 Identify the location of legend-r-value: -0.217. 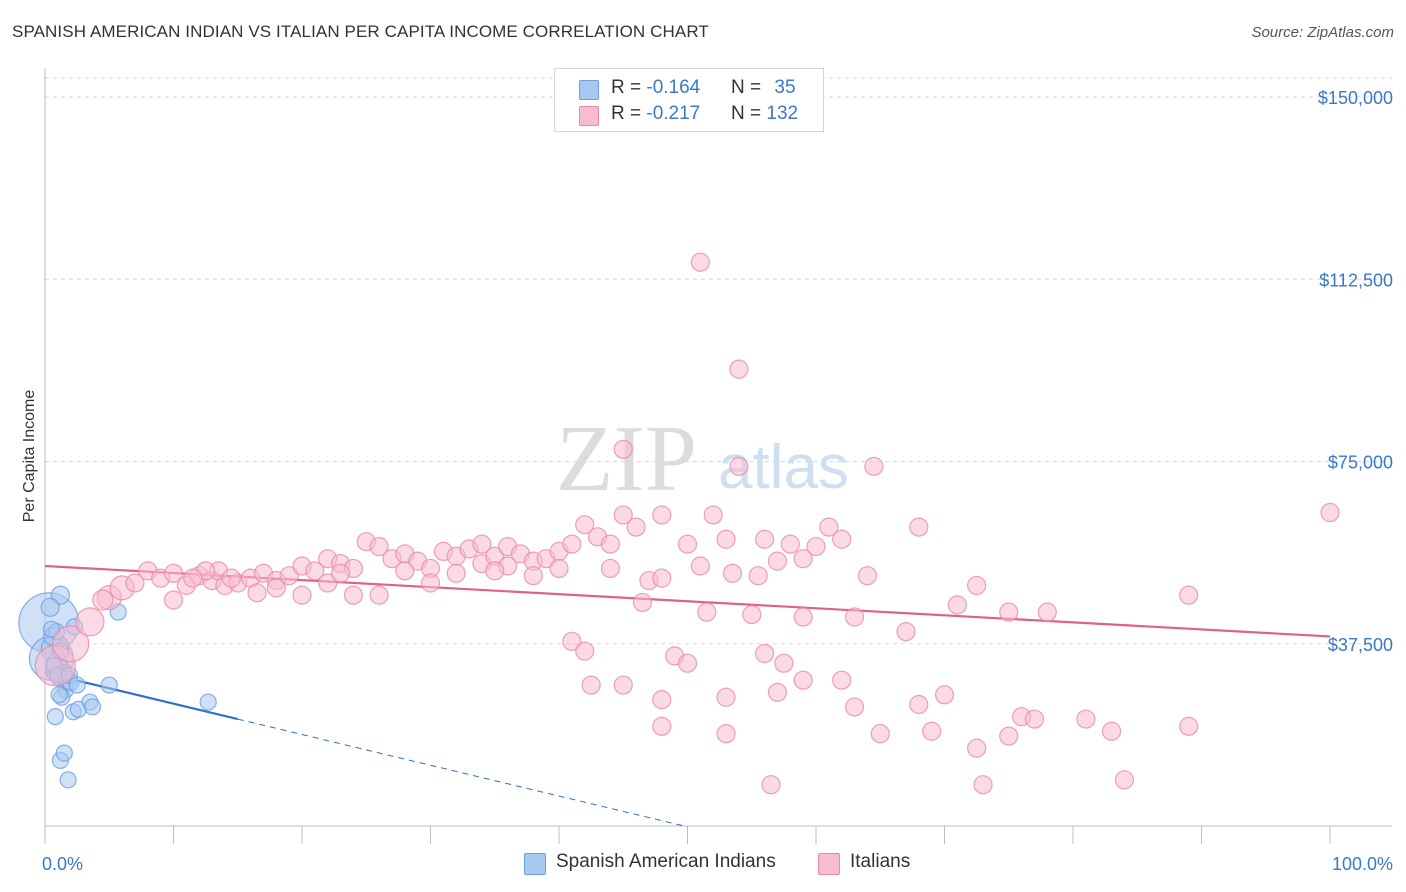
(673, 113).